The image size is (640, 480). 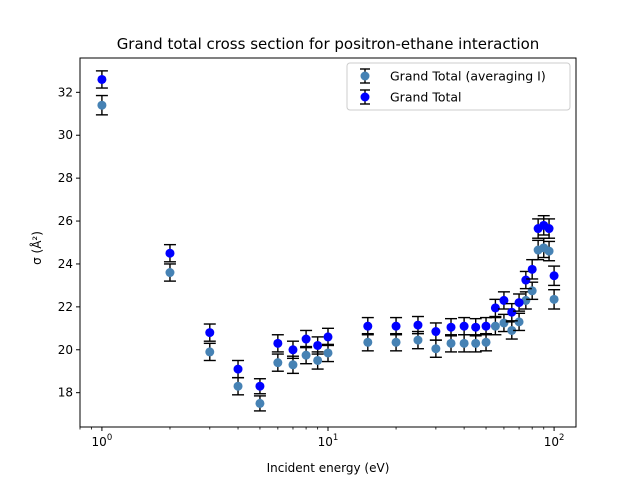 What do you see at coordinates (65, 393) in the screenshot?
I see `y-tick-label: 18` at bounding box center [65, 393].